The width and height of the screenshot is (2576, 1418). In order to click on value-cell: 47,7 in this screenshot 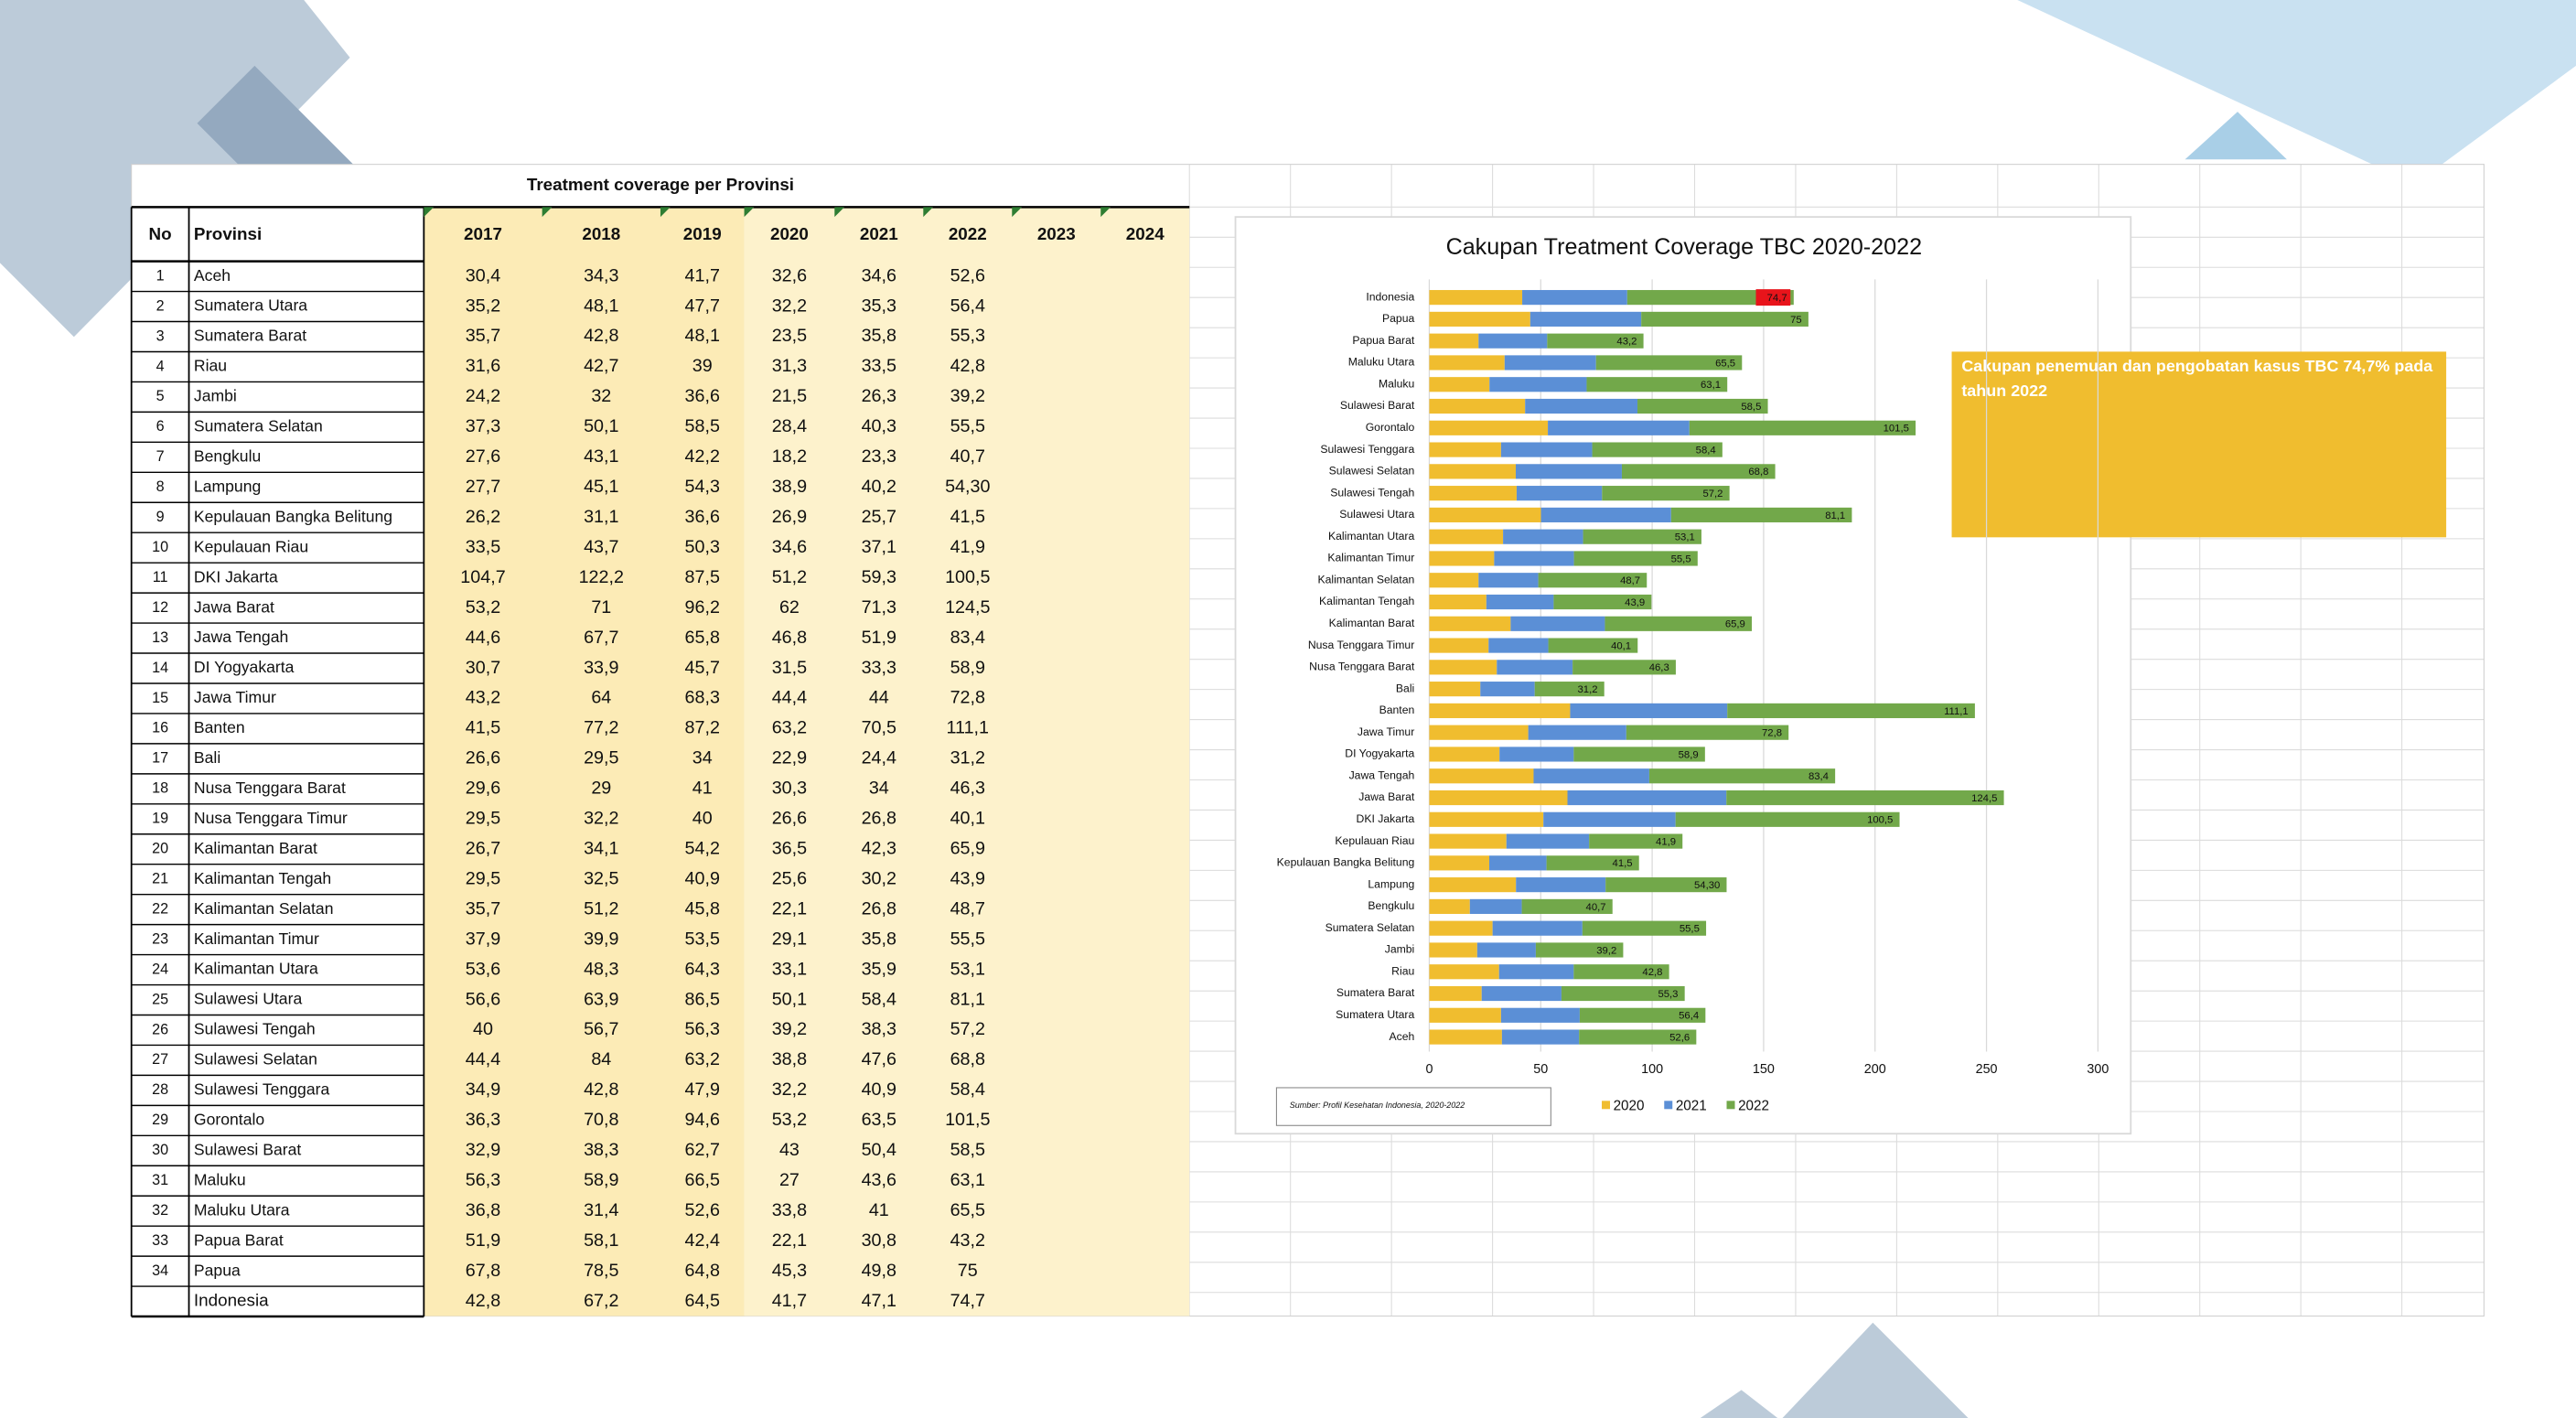, I will do `click(703, 305)`.